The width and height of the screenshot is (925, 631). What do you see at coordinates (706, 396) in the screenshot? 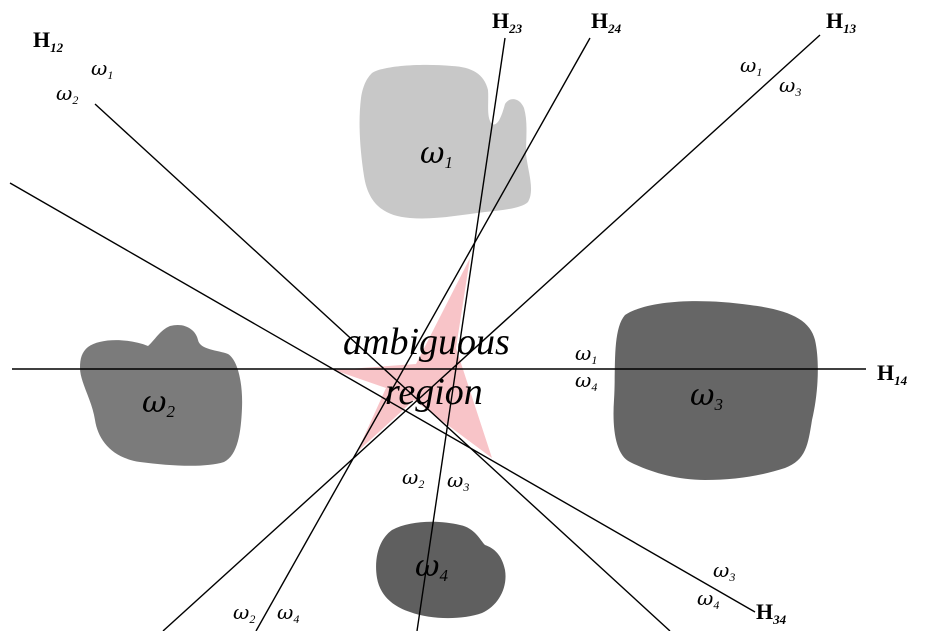
I see `class3-label: ω3` at bounding box center [706, 396].